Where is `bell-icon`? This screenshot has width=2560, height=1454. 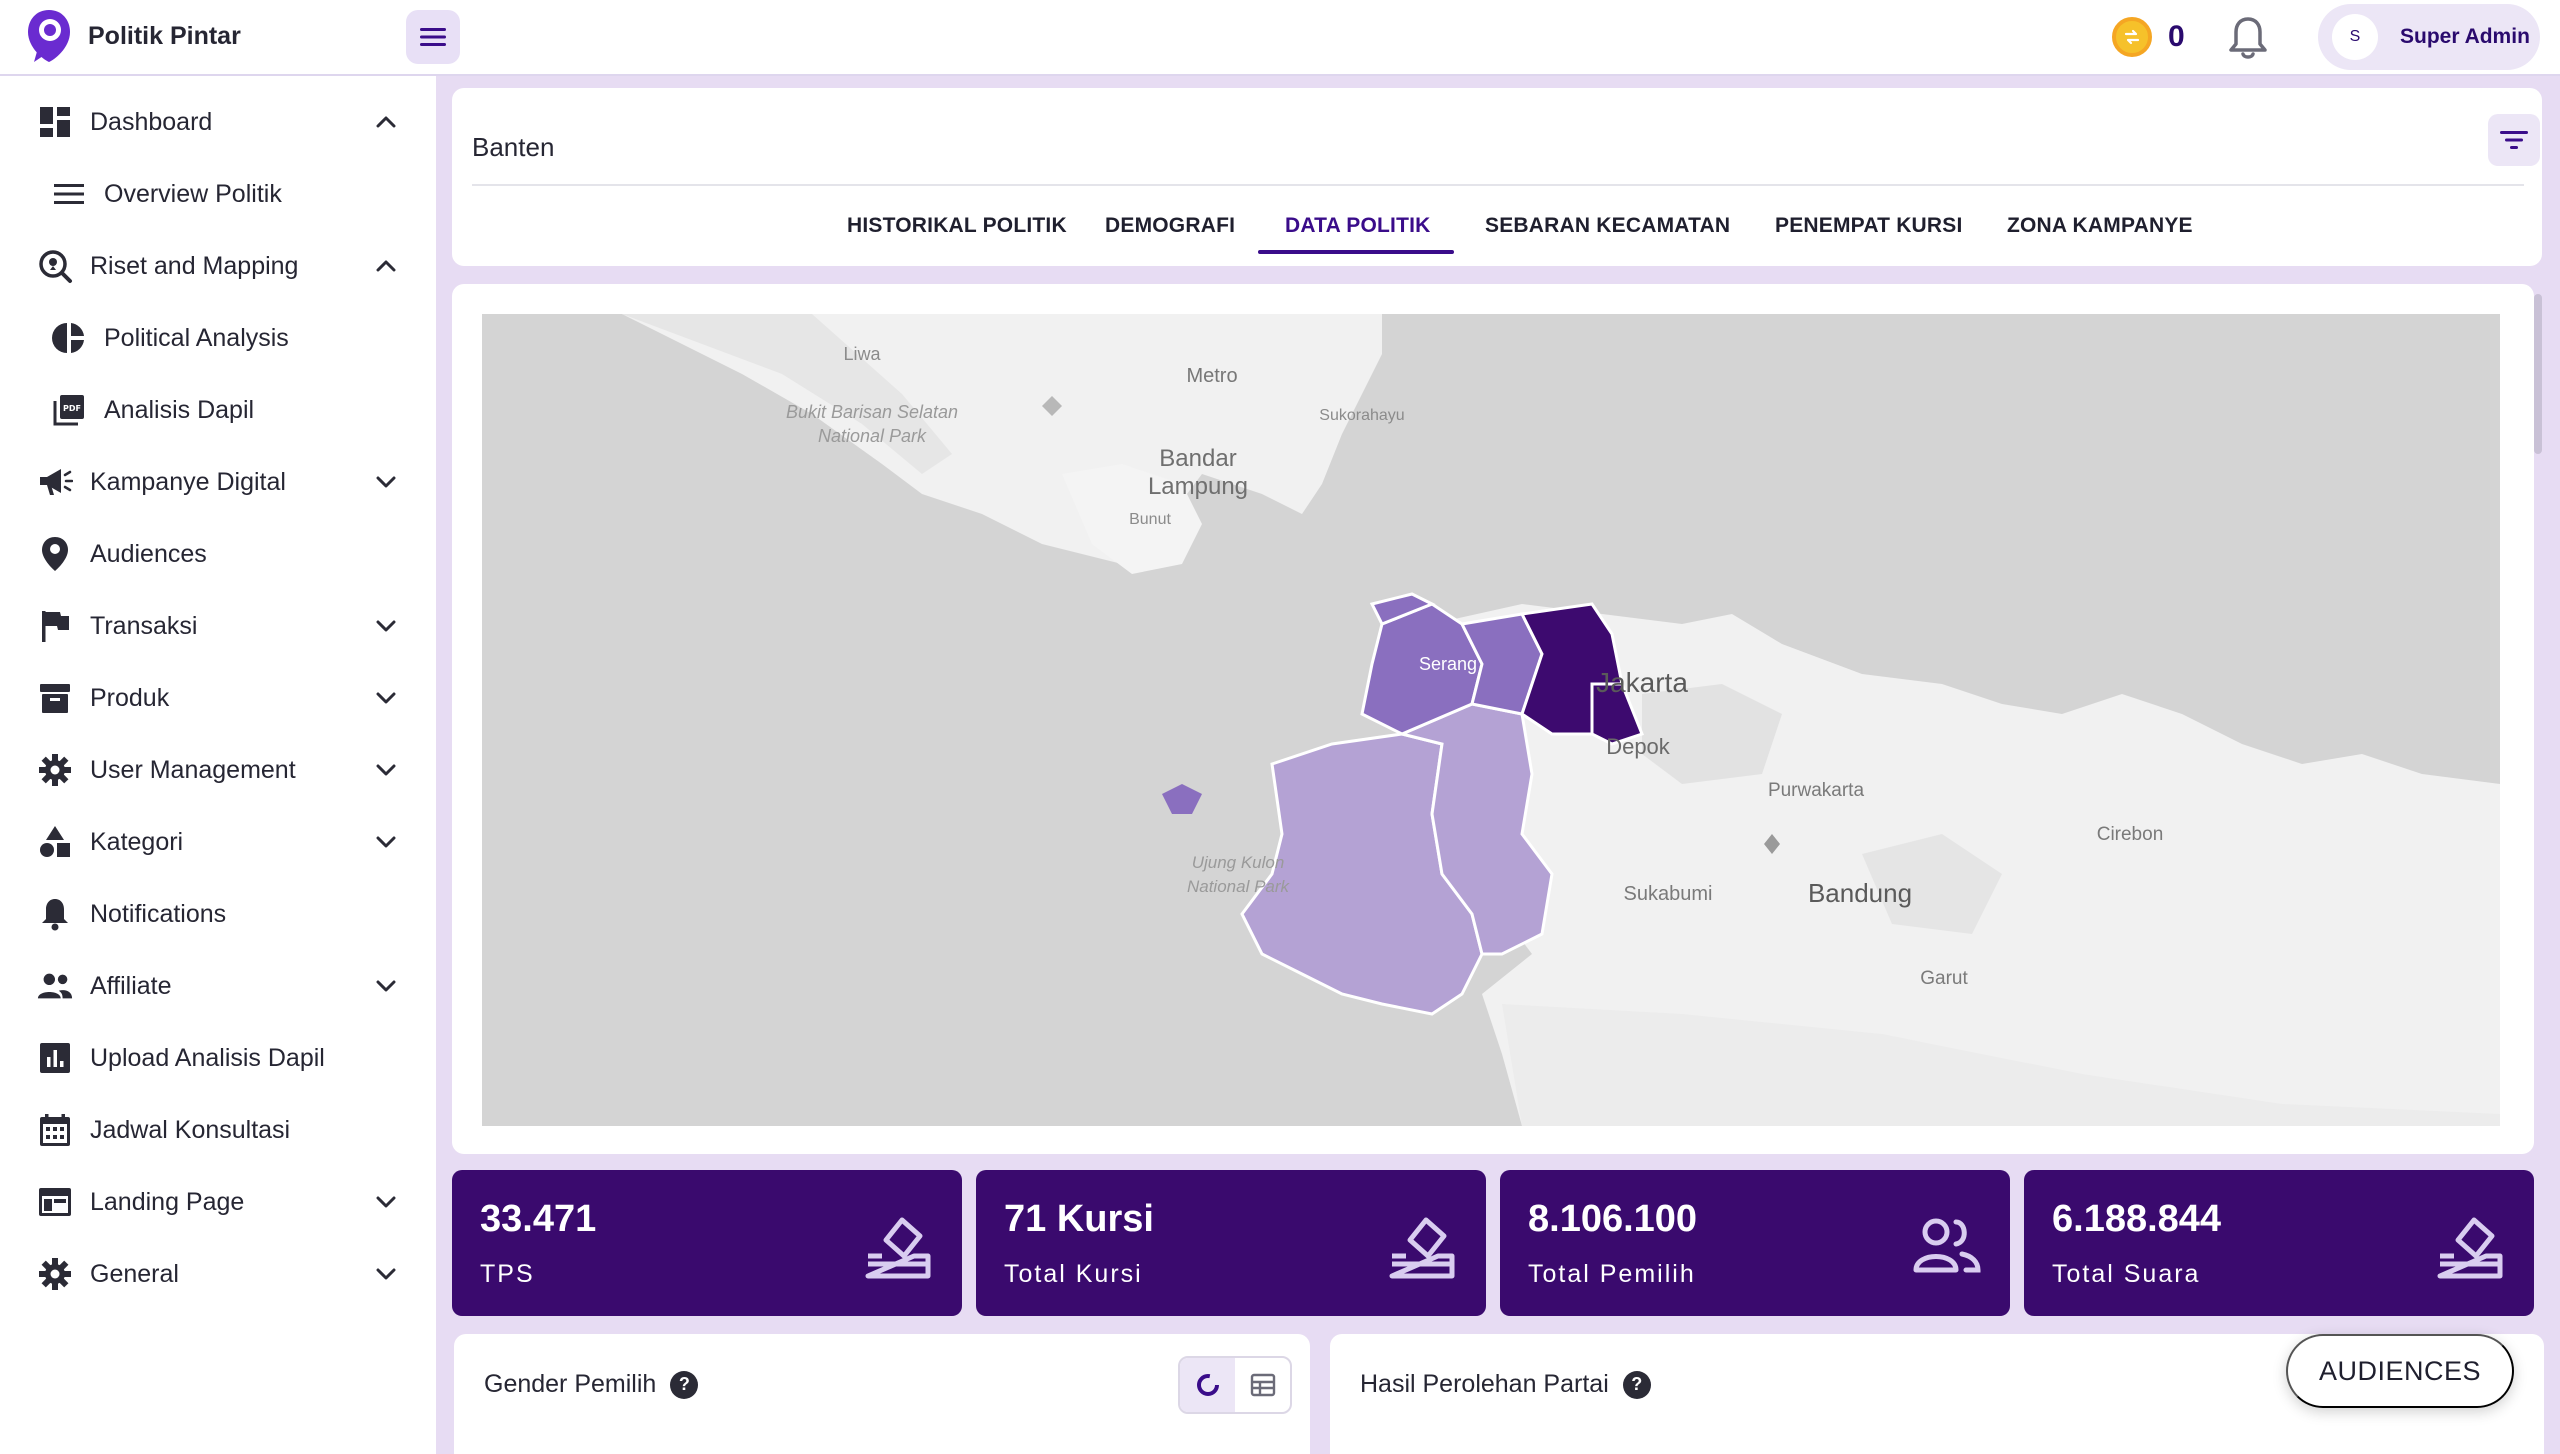 bell-icon is located at coordinates (2248, 38).